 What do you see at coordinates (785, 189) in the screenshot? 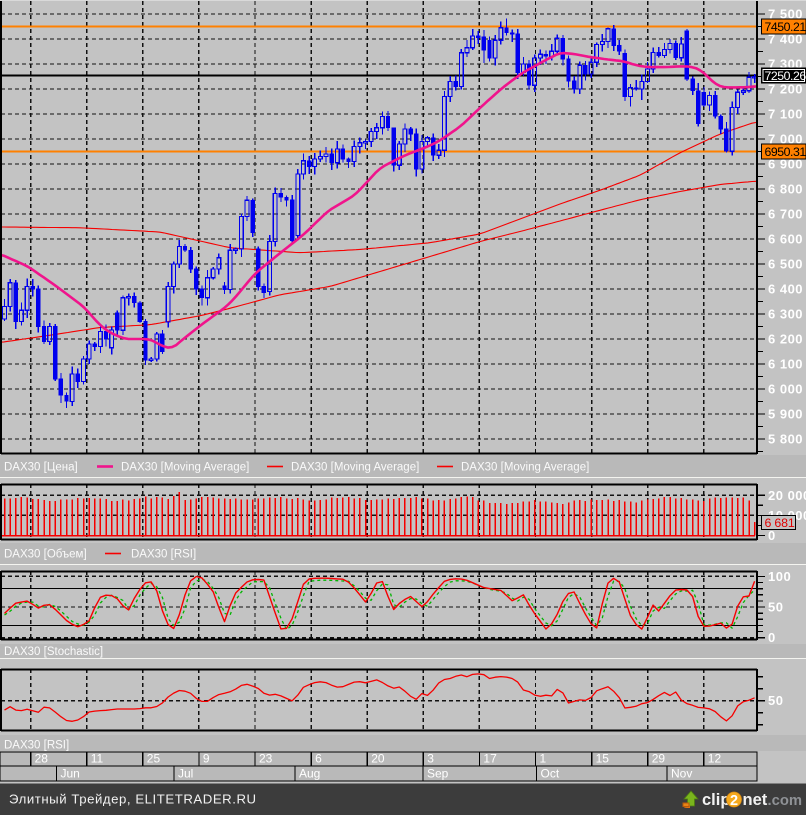
I see `svg-text: 6 800` at bounding box center [785, 189].